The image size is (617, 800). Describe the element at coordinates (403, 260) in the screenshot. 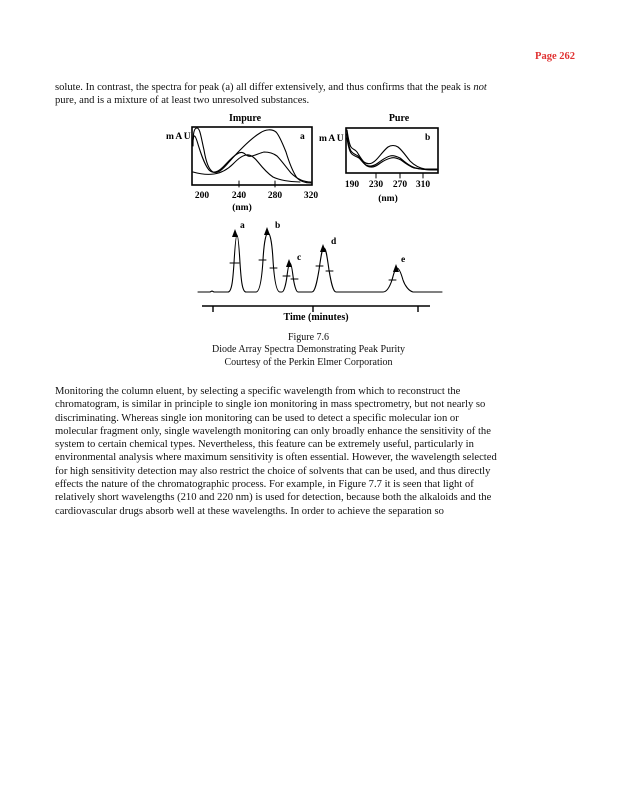

I see `peak-label-e: e` at that location.